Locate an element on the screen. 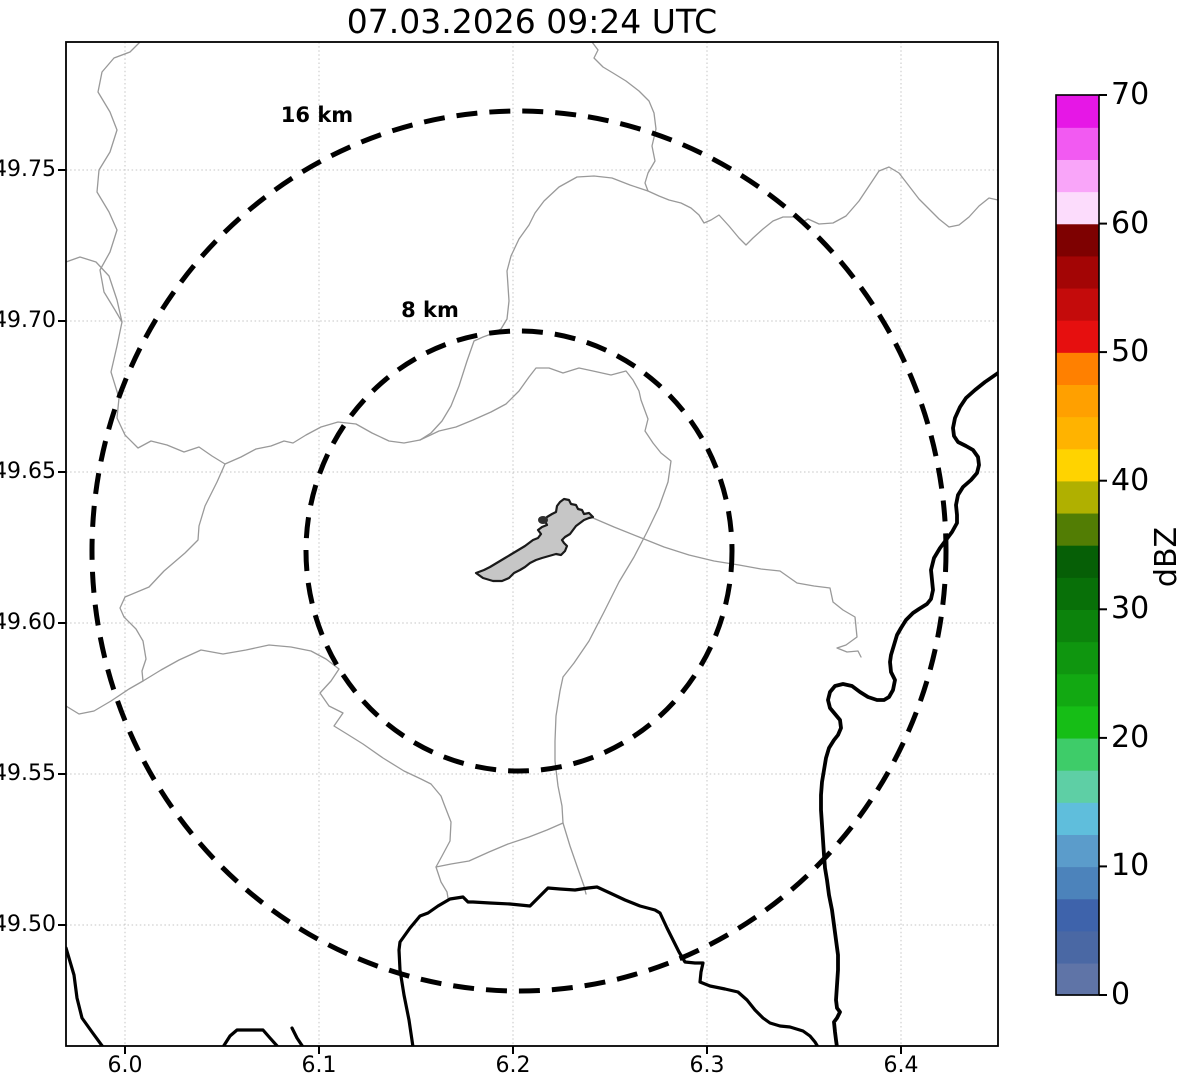  x-tick-label: 6.2 is located at coordinates (513, 1065).